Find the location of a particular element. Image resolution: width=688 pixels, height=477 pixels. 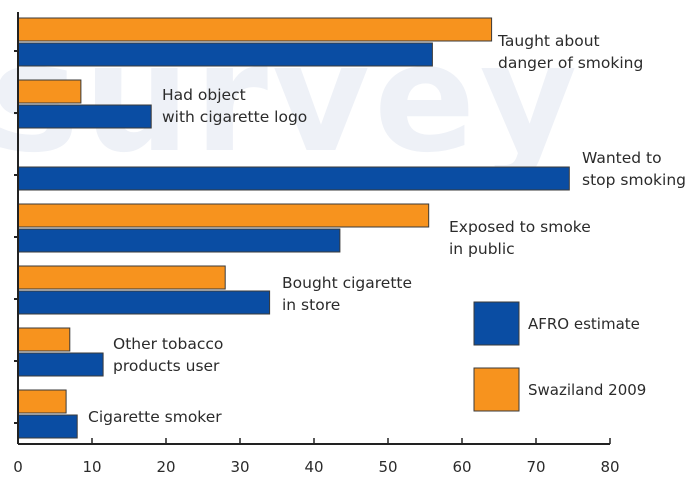

legend-label: AFRO estimate is located at coordinates (584, 324).